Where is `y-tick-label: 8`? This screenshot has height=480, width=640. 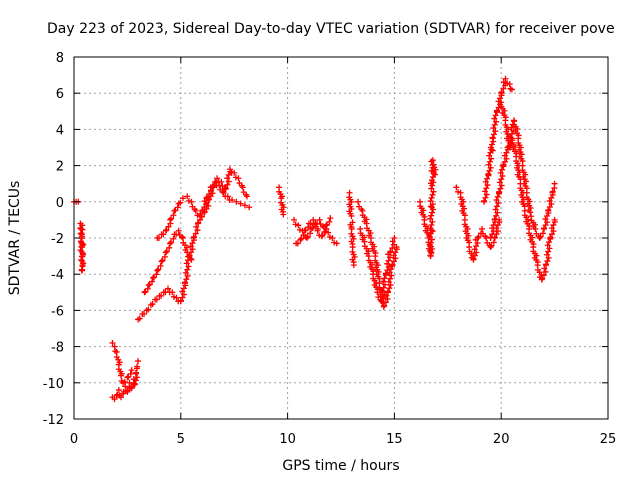 y-tick-label: 8 is located at coordinates (60, 58).